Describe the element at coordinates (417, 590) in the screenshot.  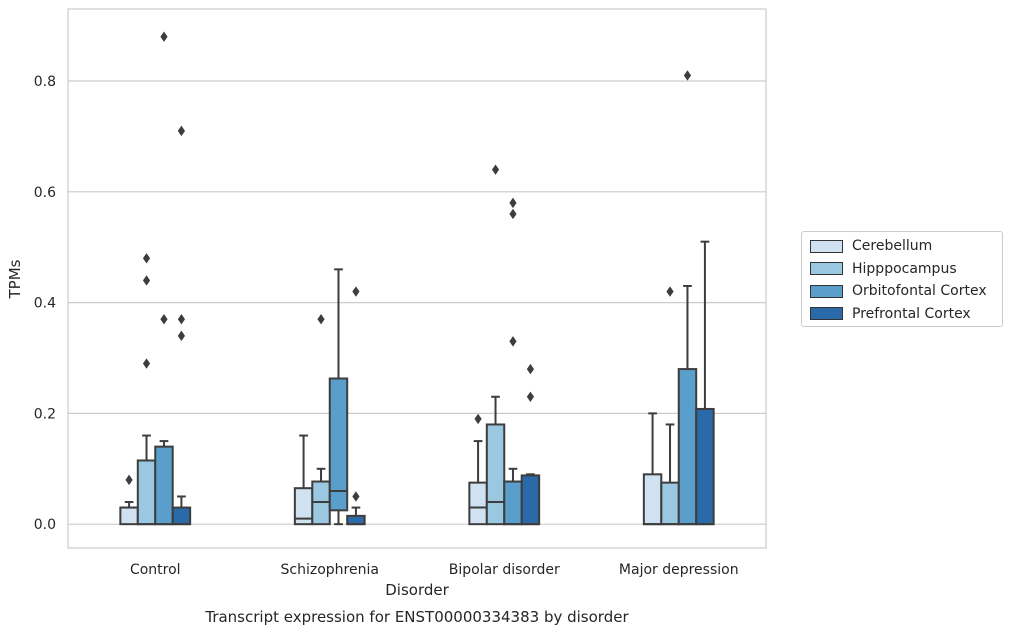
I see `x-axis-label: Disorder` at that location.